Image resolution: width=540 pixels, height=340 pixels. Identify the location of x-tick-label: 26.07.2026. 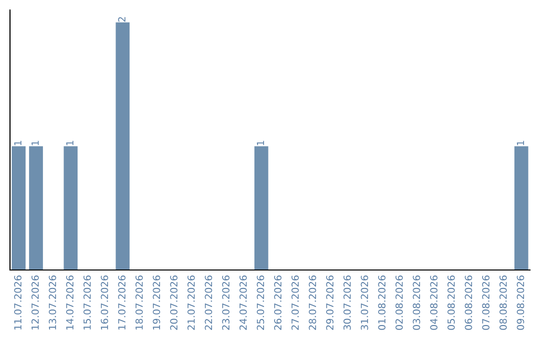
(278, 302).